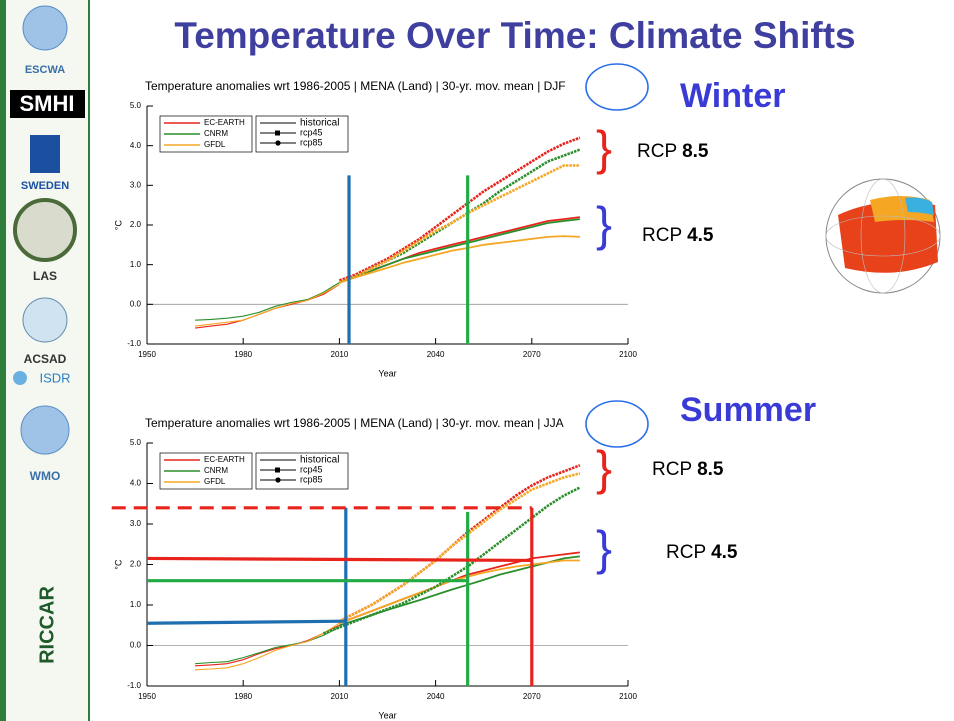 Image resolution: width=954 pixels, height=721 pixels. What do you see at coordinates (89, 360) in the screenshot?
I see `sidebar-edge` at bounding box center [89, 360].